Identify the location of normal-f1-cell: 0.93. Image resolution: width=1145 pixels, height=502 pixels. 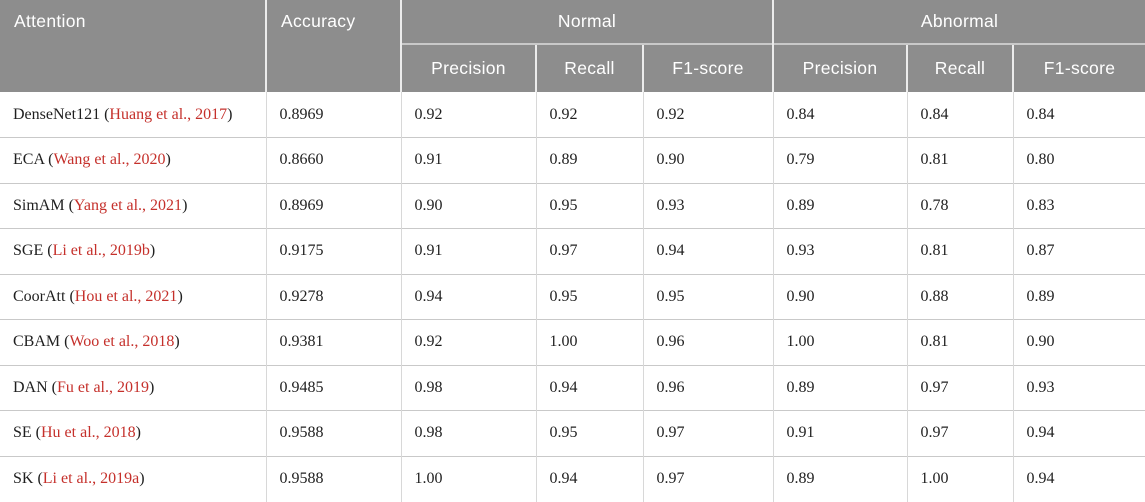
(708, 205).